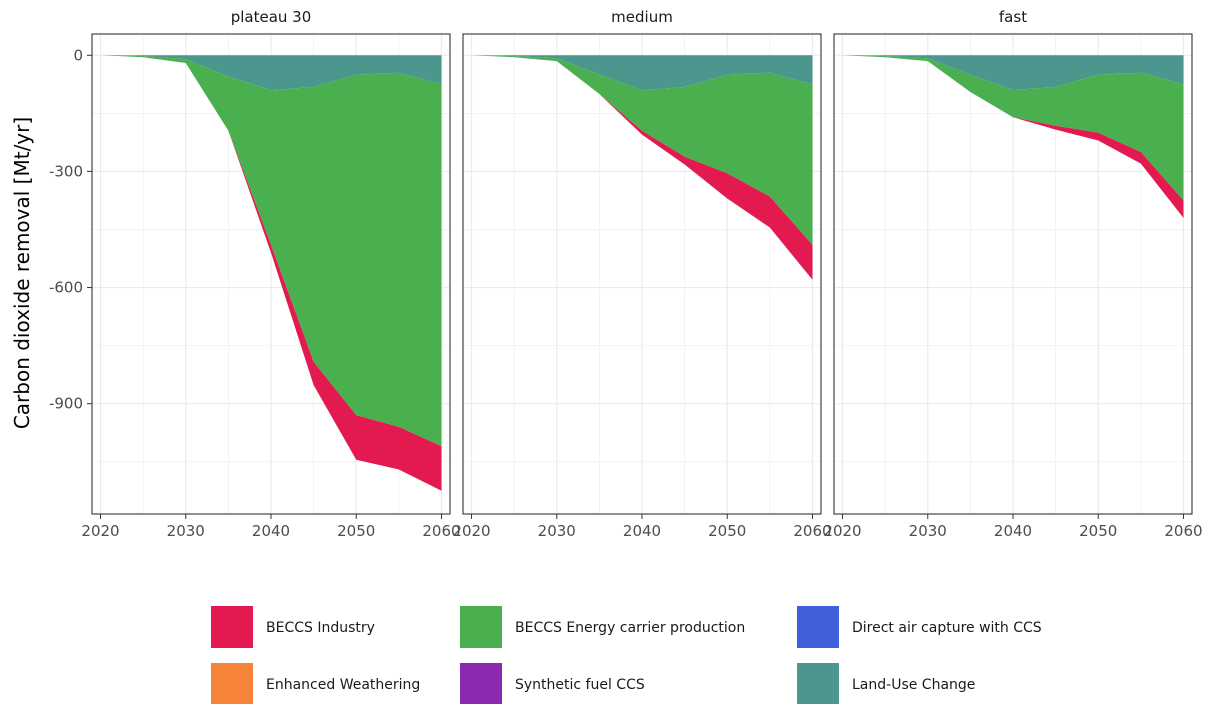 The image size is (1215, 708). I want to click on legend-item-beccs-energy-carrier-production: BECCS Energy carrier production, so click(602, 627).